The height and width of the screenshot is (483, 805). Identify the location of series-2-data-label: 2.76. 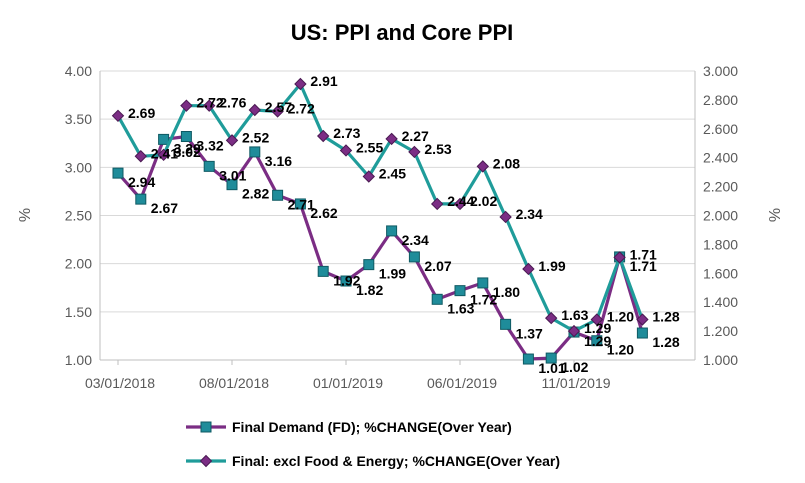
(232, 103).